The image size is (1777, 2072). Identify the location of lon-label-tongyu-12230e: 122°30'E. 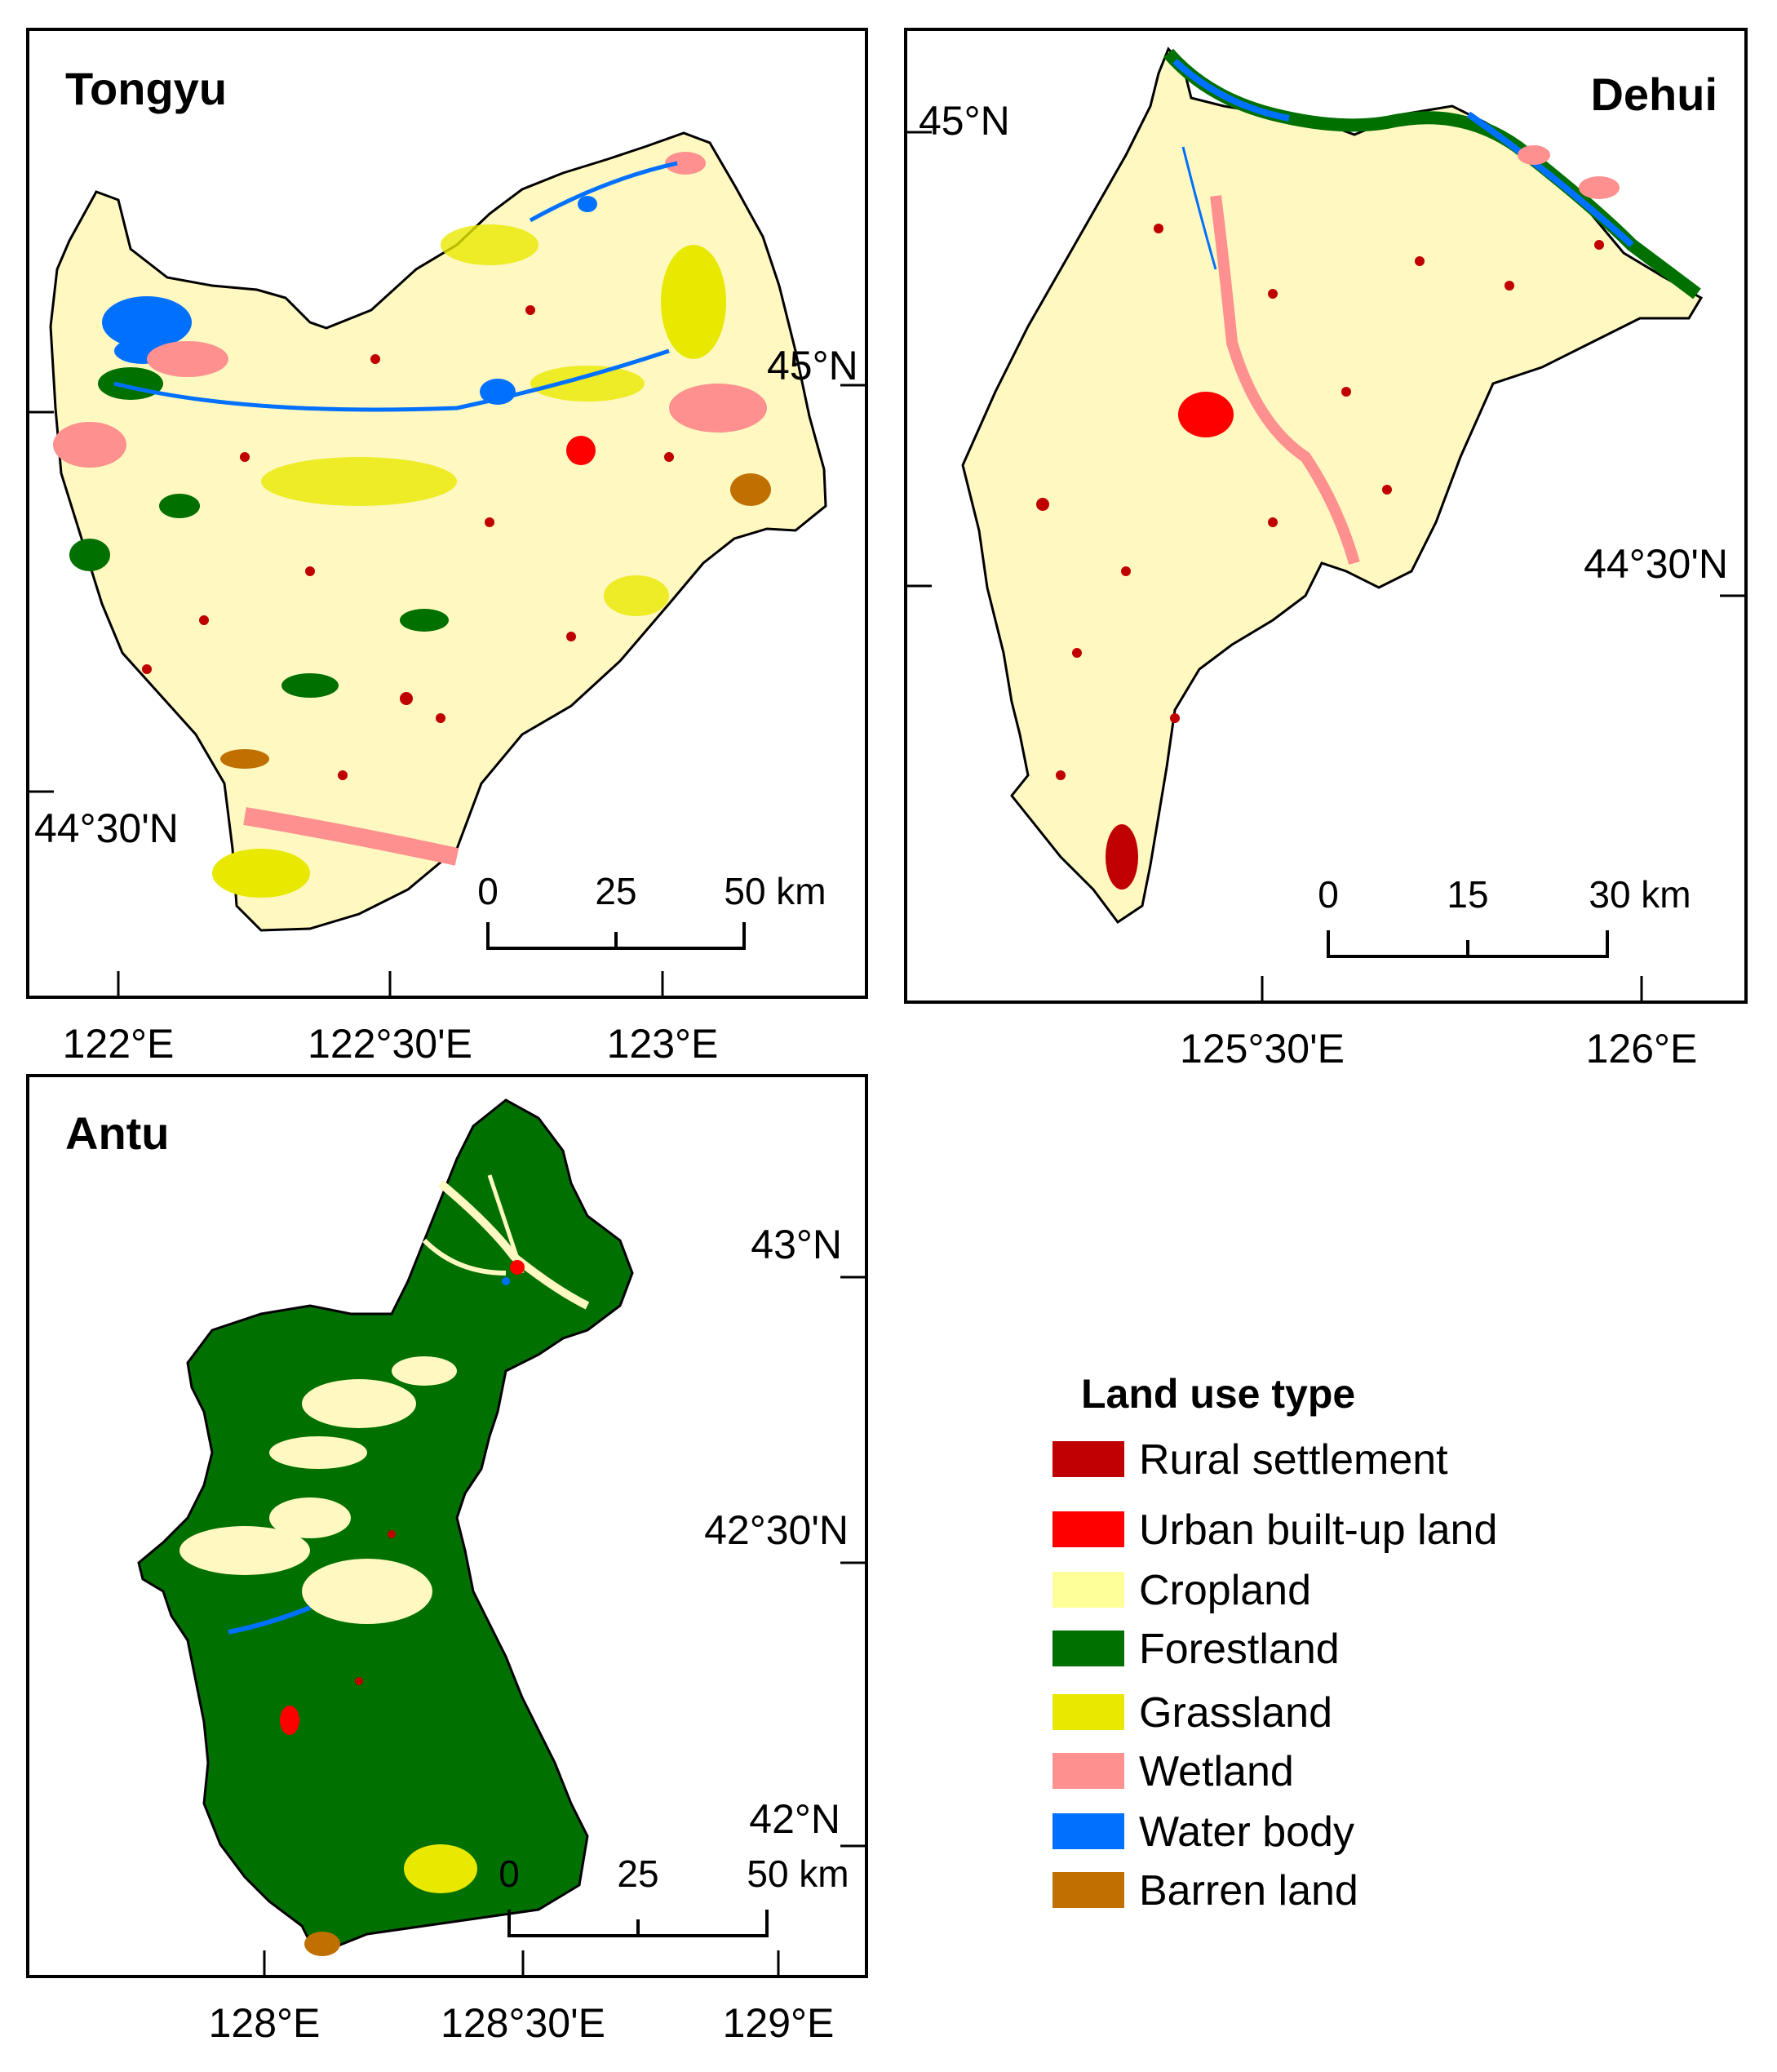
(390, 1044).